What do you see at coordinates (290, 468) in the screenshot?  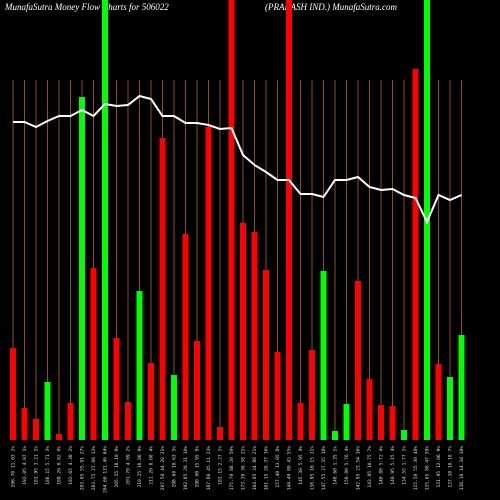 I see `x-tick-label: 144.40 80.43 55%` at bounding box center [290, 468].